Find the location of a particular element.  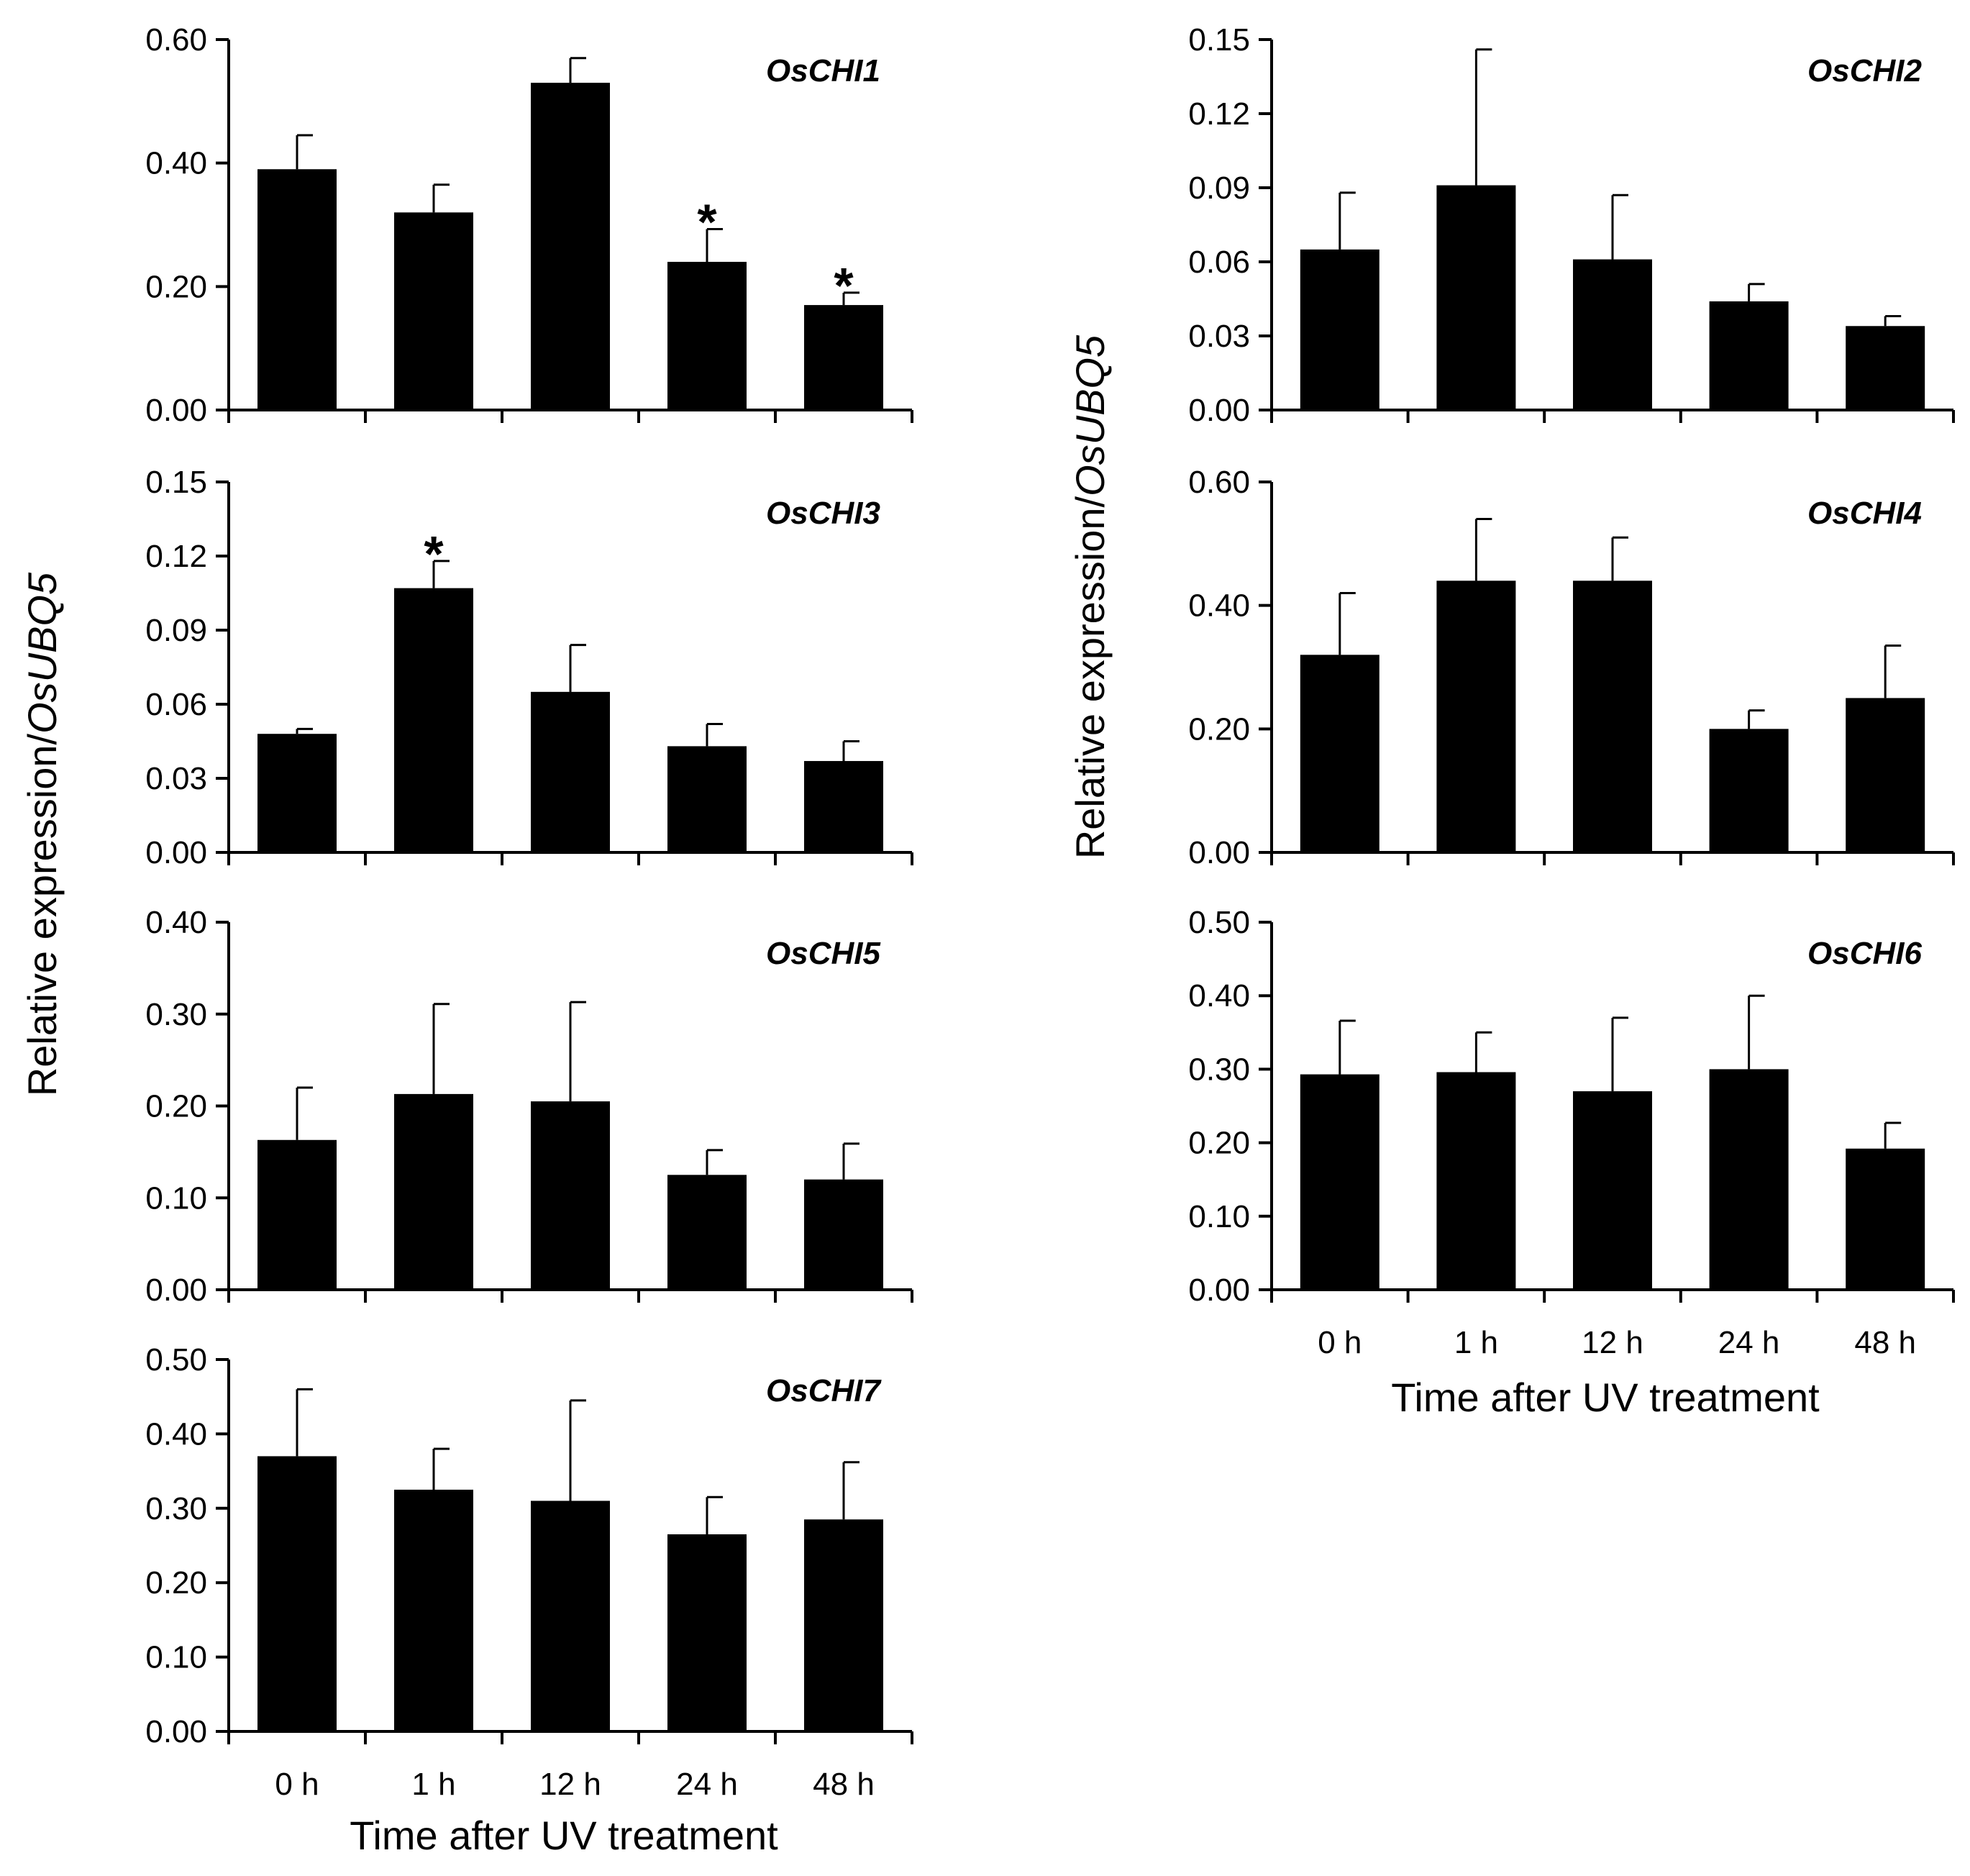

panel-title: OsCHI5 is located at coordinates (823, 953).